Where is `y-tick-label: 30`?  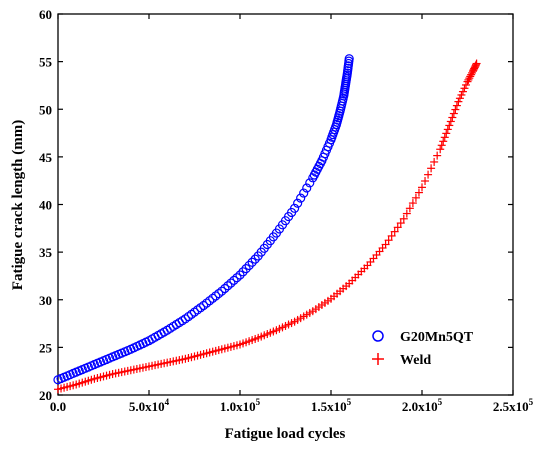
y-tick-label: 30 is located at coordinates (45, 300).